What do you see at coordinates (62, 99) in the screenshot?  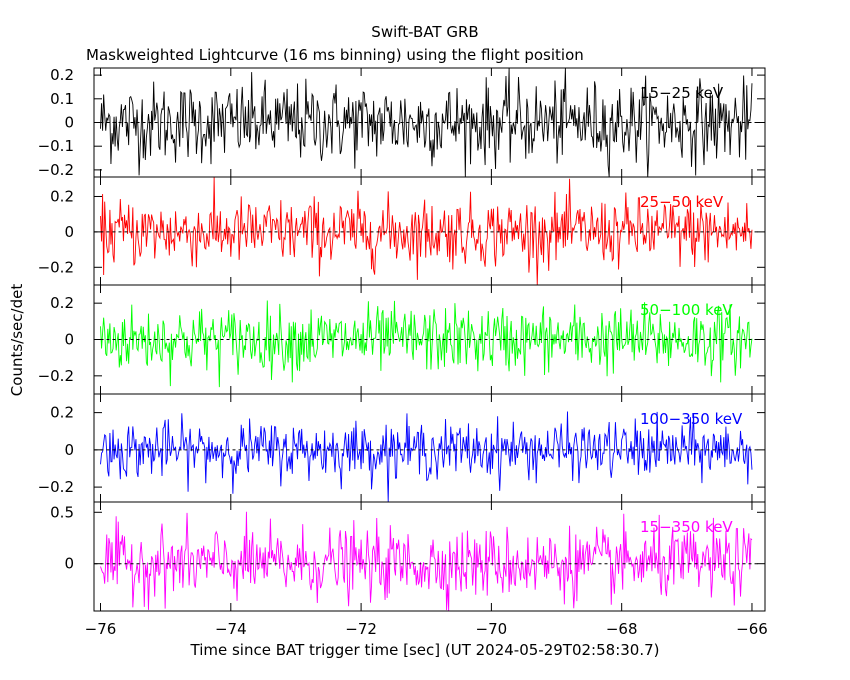 I see `y-tick-label-1-4: 0.1` at bounding box center [62, 99].